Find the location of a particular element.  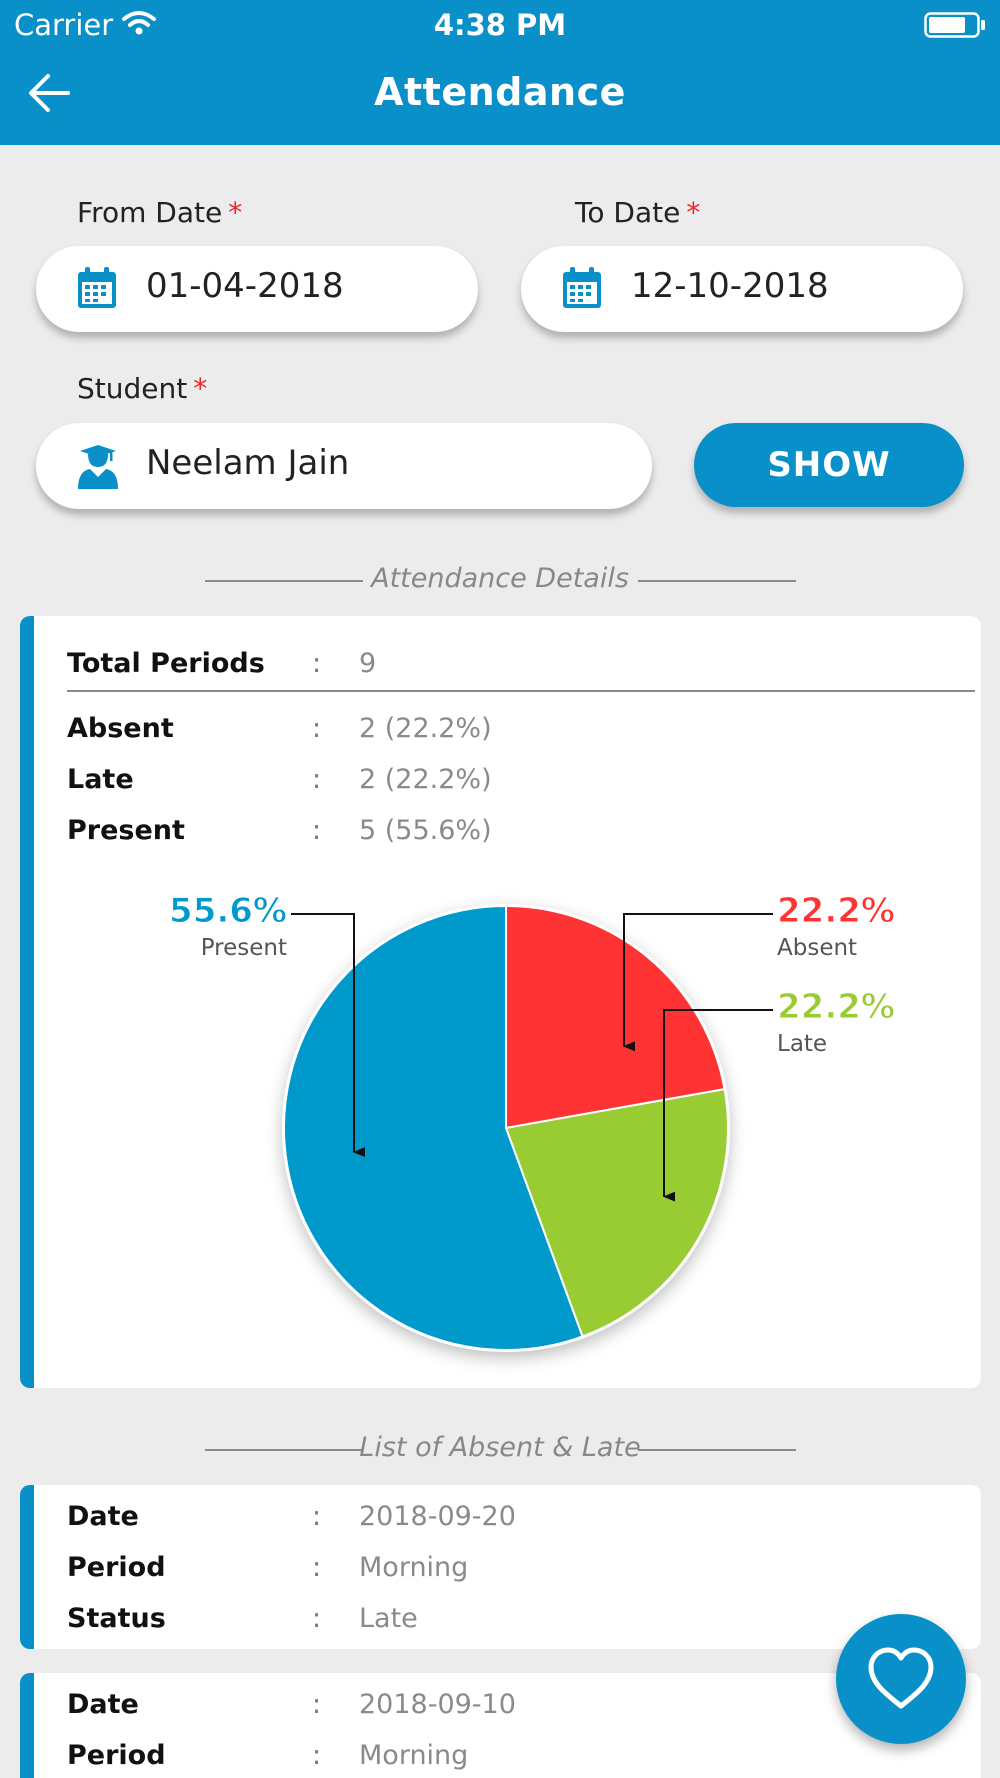

absent-late-list-title: List of Absent & Late is located at coordinates (500, 1447).